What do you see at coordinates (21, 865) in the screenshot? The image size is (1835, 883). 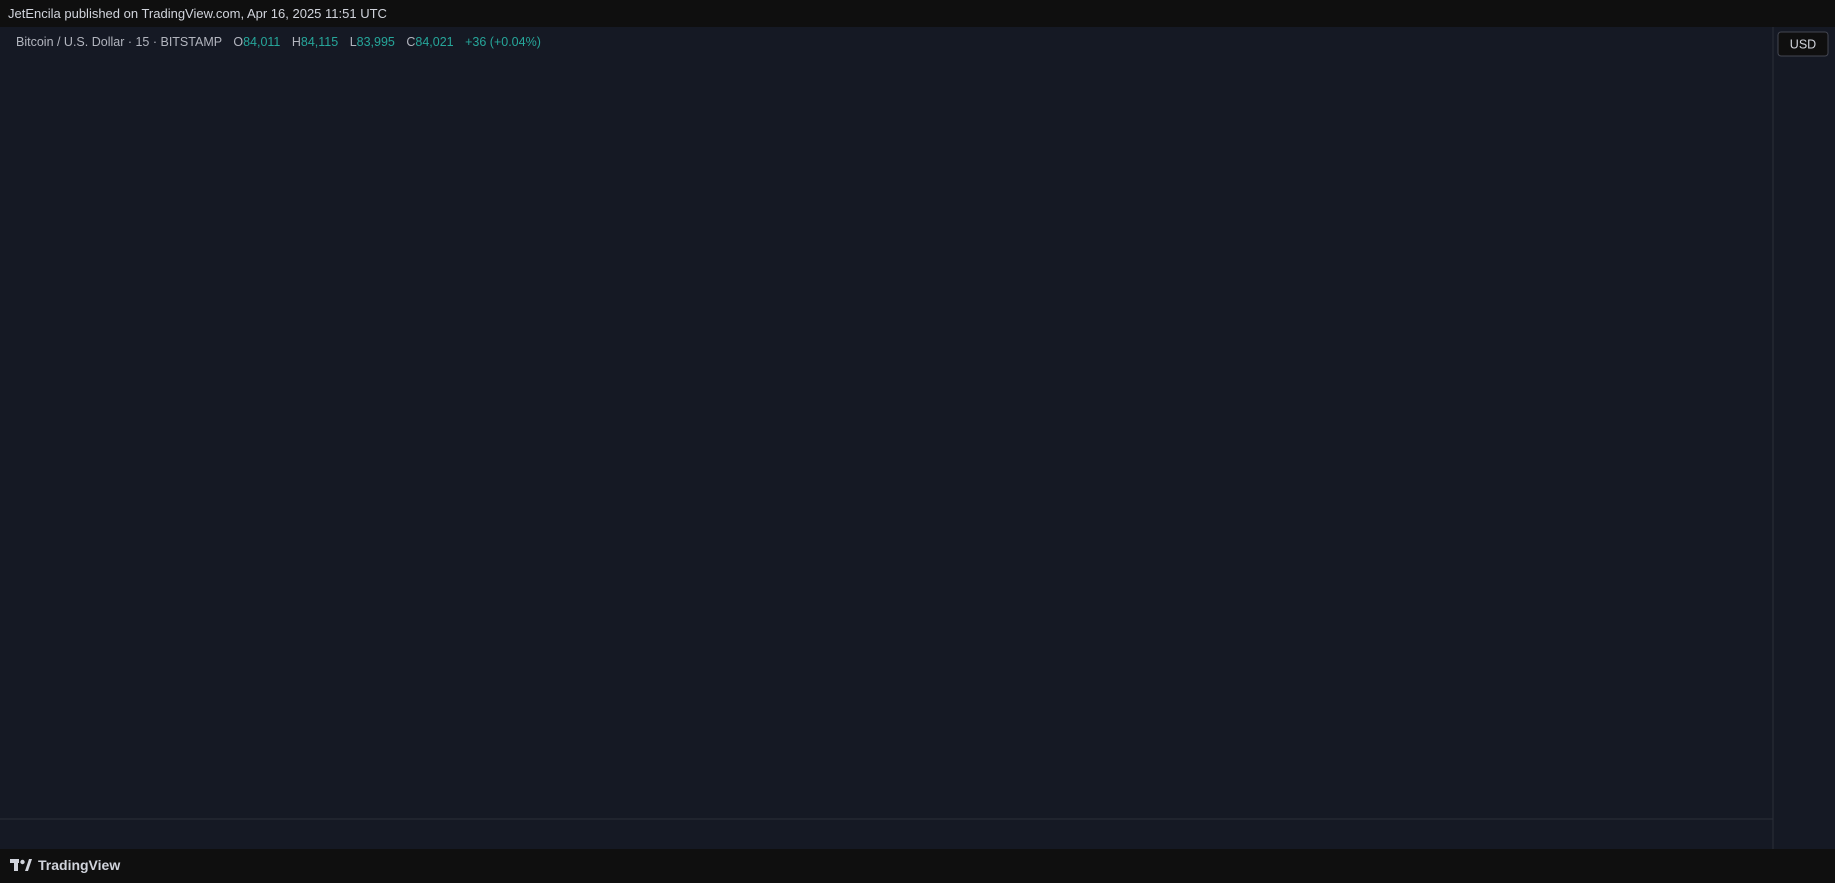 I see `logo` at bounding box center [21, 865].